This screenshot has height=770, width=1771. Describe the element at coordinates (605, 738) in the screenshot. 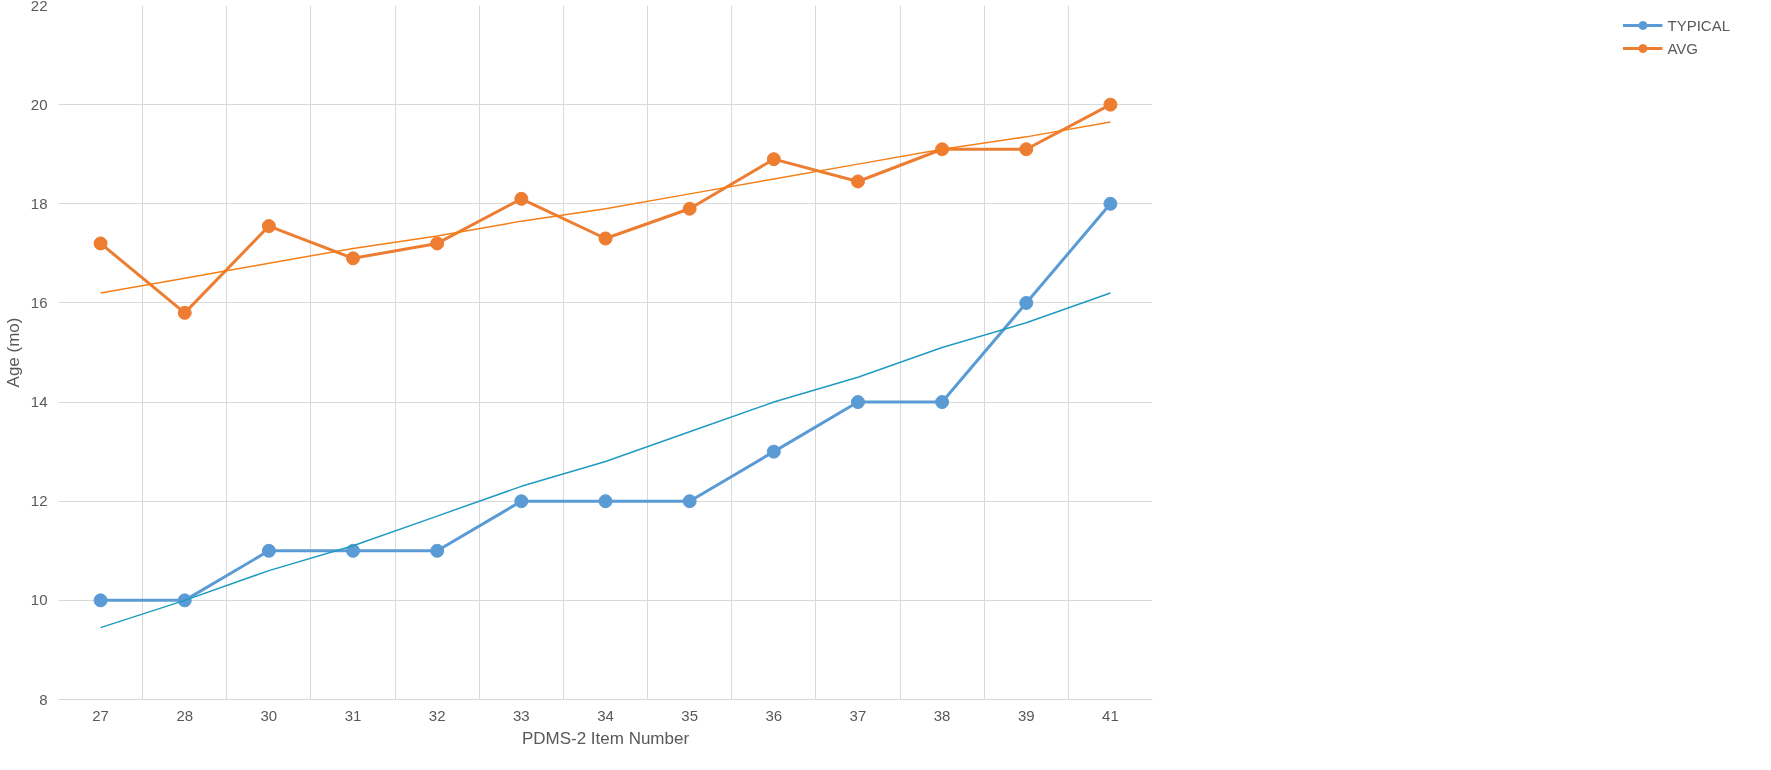

I see `x-axis-title: PDMS-2 Item Number` at that location.